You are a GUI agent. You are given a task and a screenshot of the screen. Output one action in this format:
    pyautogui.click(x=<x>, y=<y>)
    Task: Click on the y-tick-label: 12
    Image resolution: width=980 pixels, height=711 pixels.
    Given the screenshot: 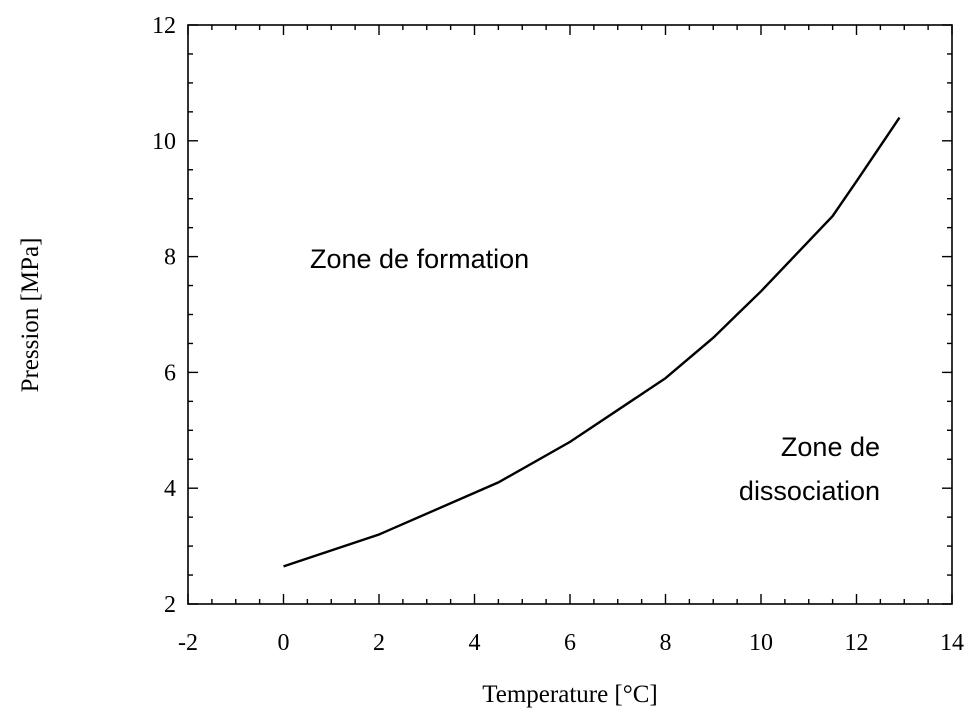 What is the action you would take?
    pyautogui.click(x=164, y=26)
    